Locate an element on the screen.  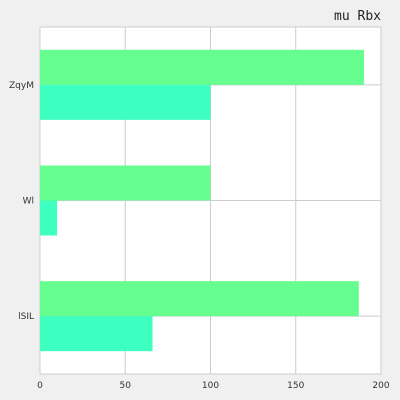
x-tick-labels: 0 50 100 150 200 is located at coordinates (213, 386).